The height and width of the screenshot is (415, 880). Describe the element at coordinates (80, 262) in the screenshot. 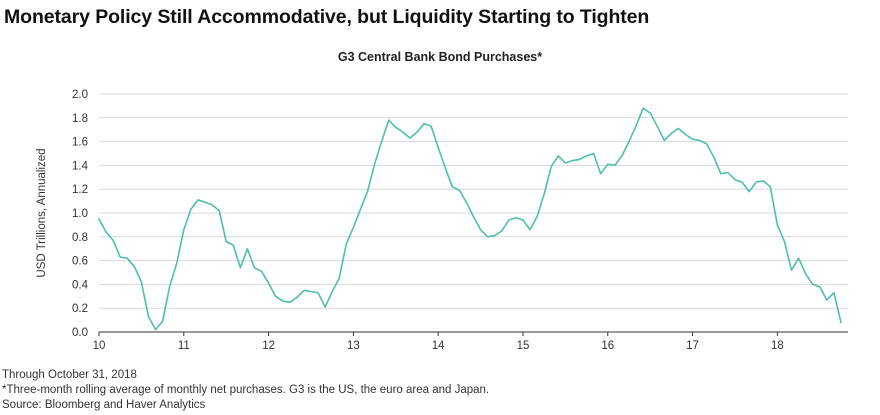

I see `y-tick-label: 0.6` at that location.